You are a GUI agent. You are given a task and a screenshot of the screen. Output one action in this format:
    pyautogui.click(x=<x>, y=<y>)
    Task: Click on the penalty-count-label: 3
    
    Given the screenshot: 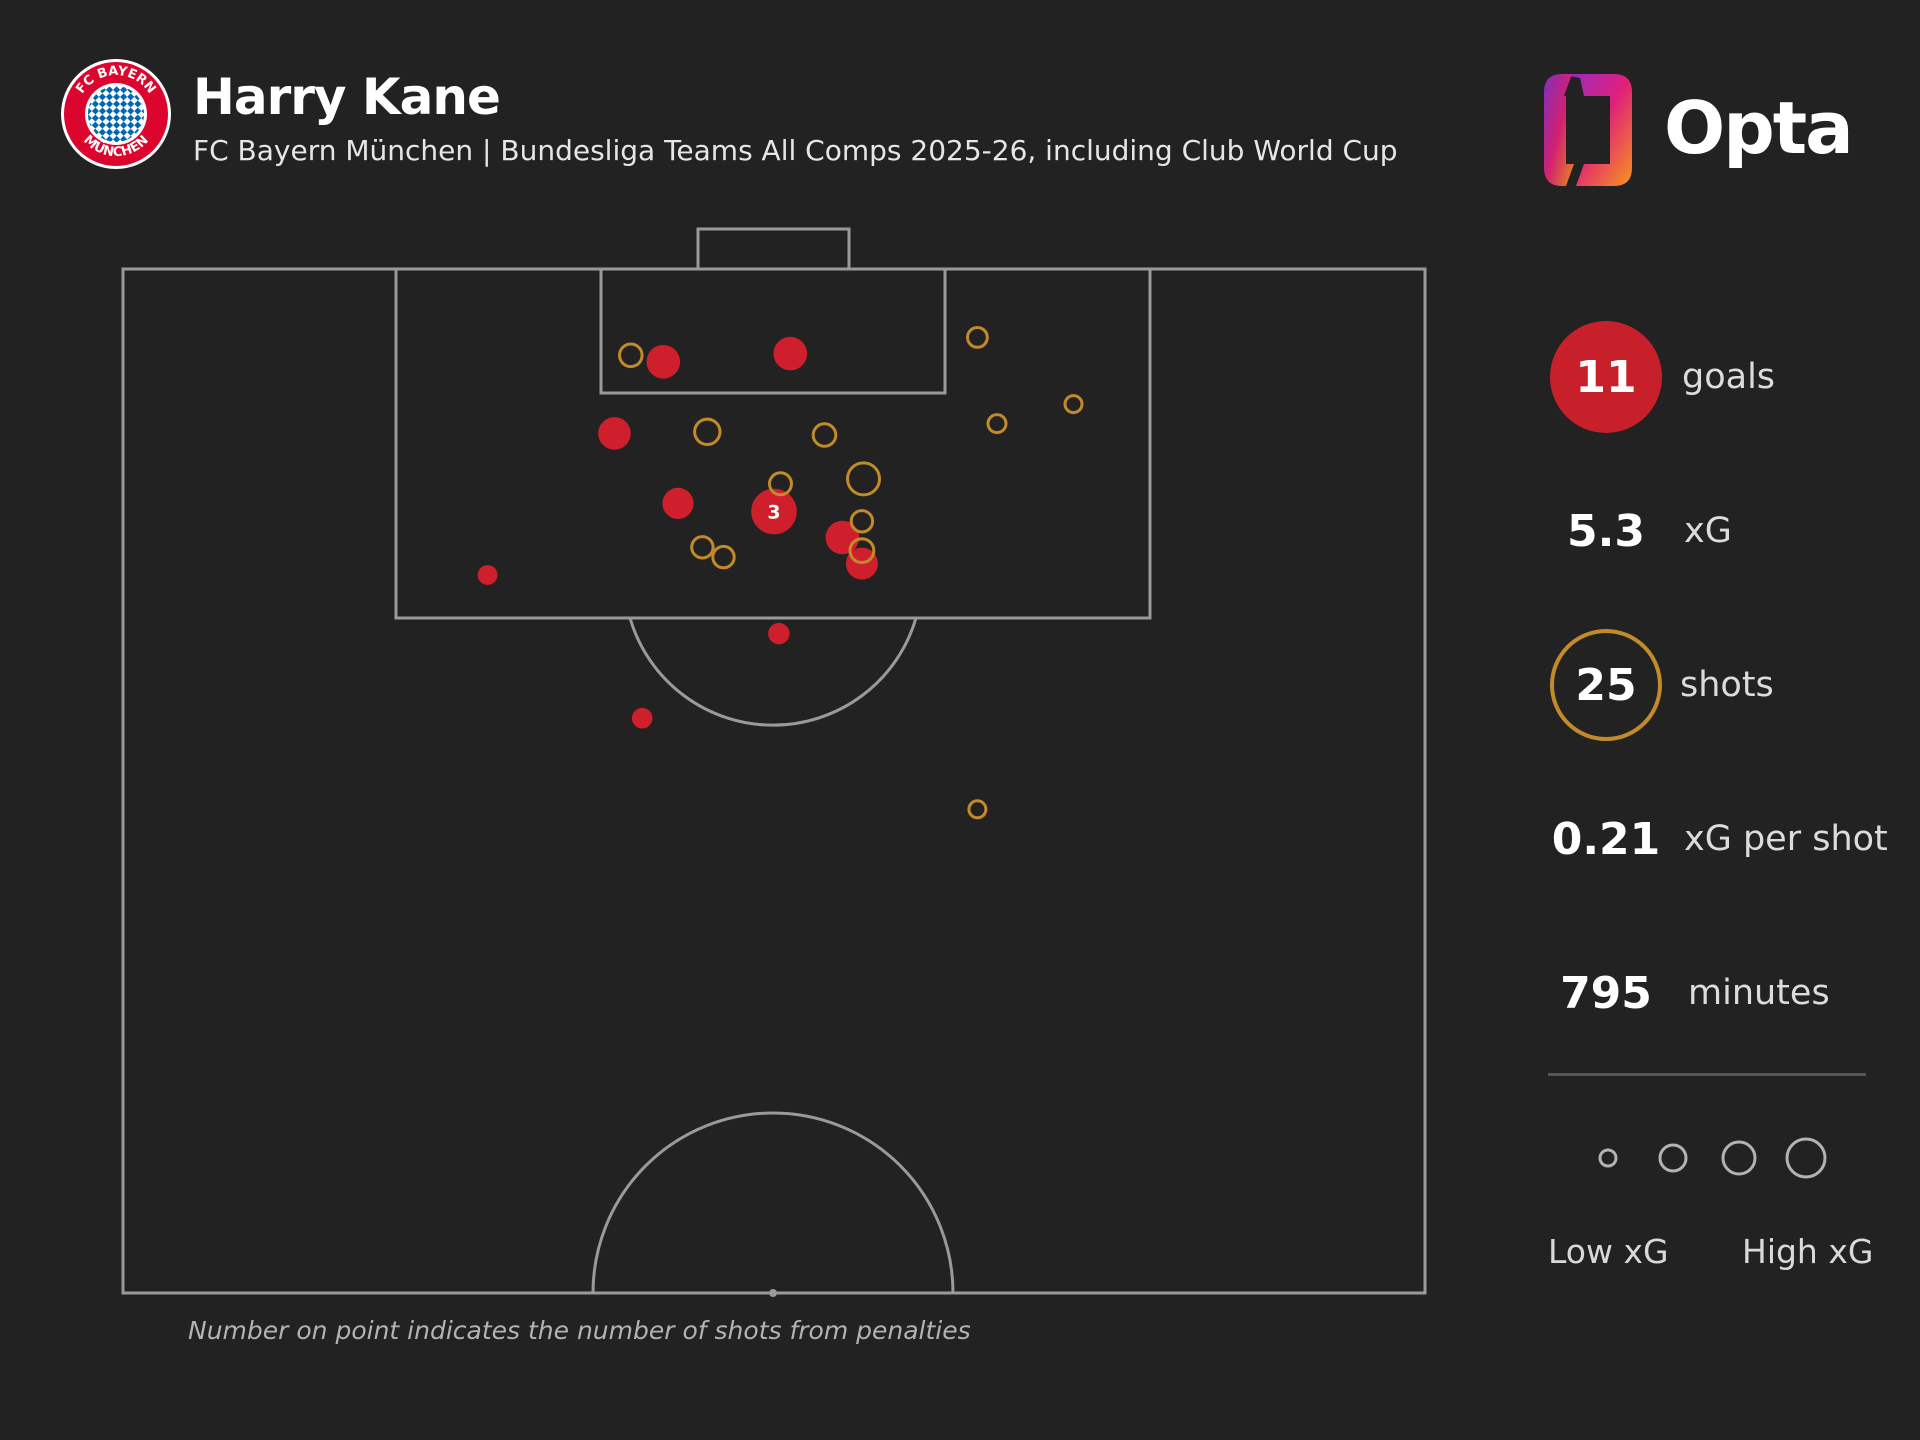 What is the action you would take?
    pyautogui.click(x=773, y=513)
    